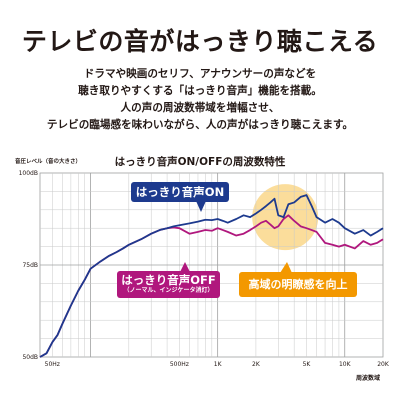  I want to click on x-tick-label: 50Hz, so click(52, 364).